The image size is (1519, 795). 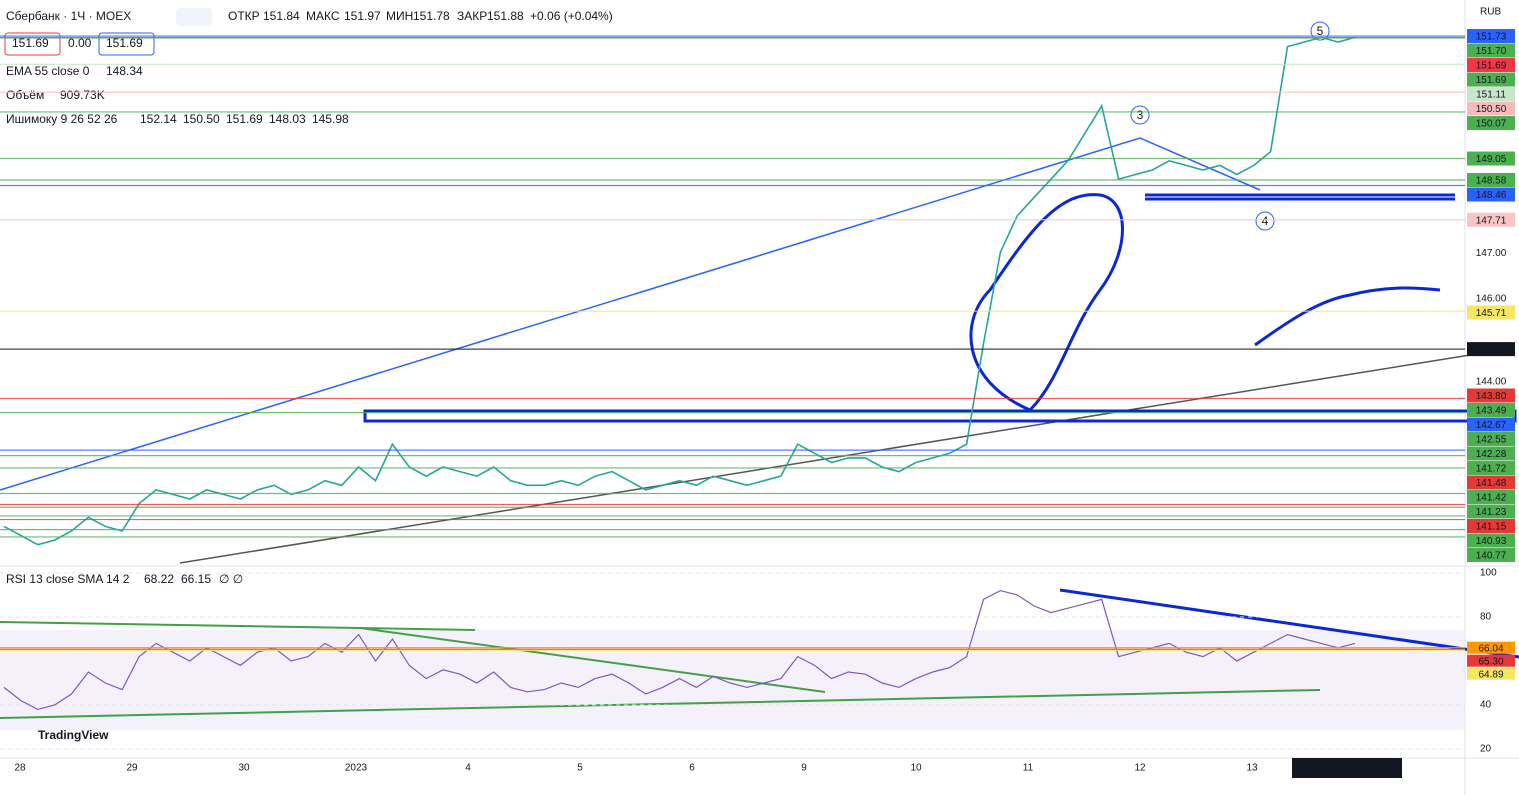 I want to click on sell-button, so click(x=32, y=44).